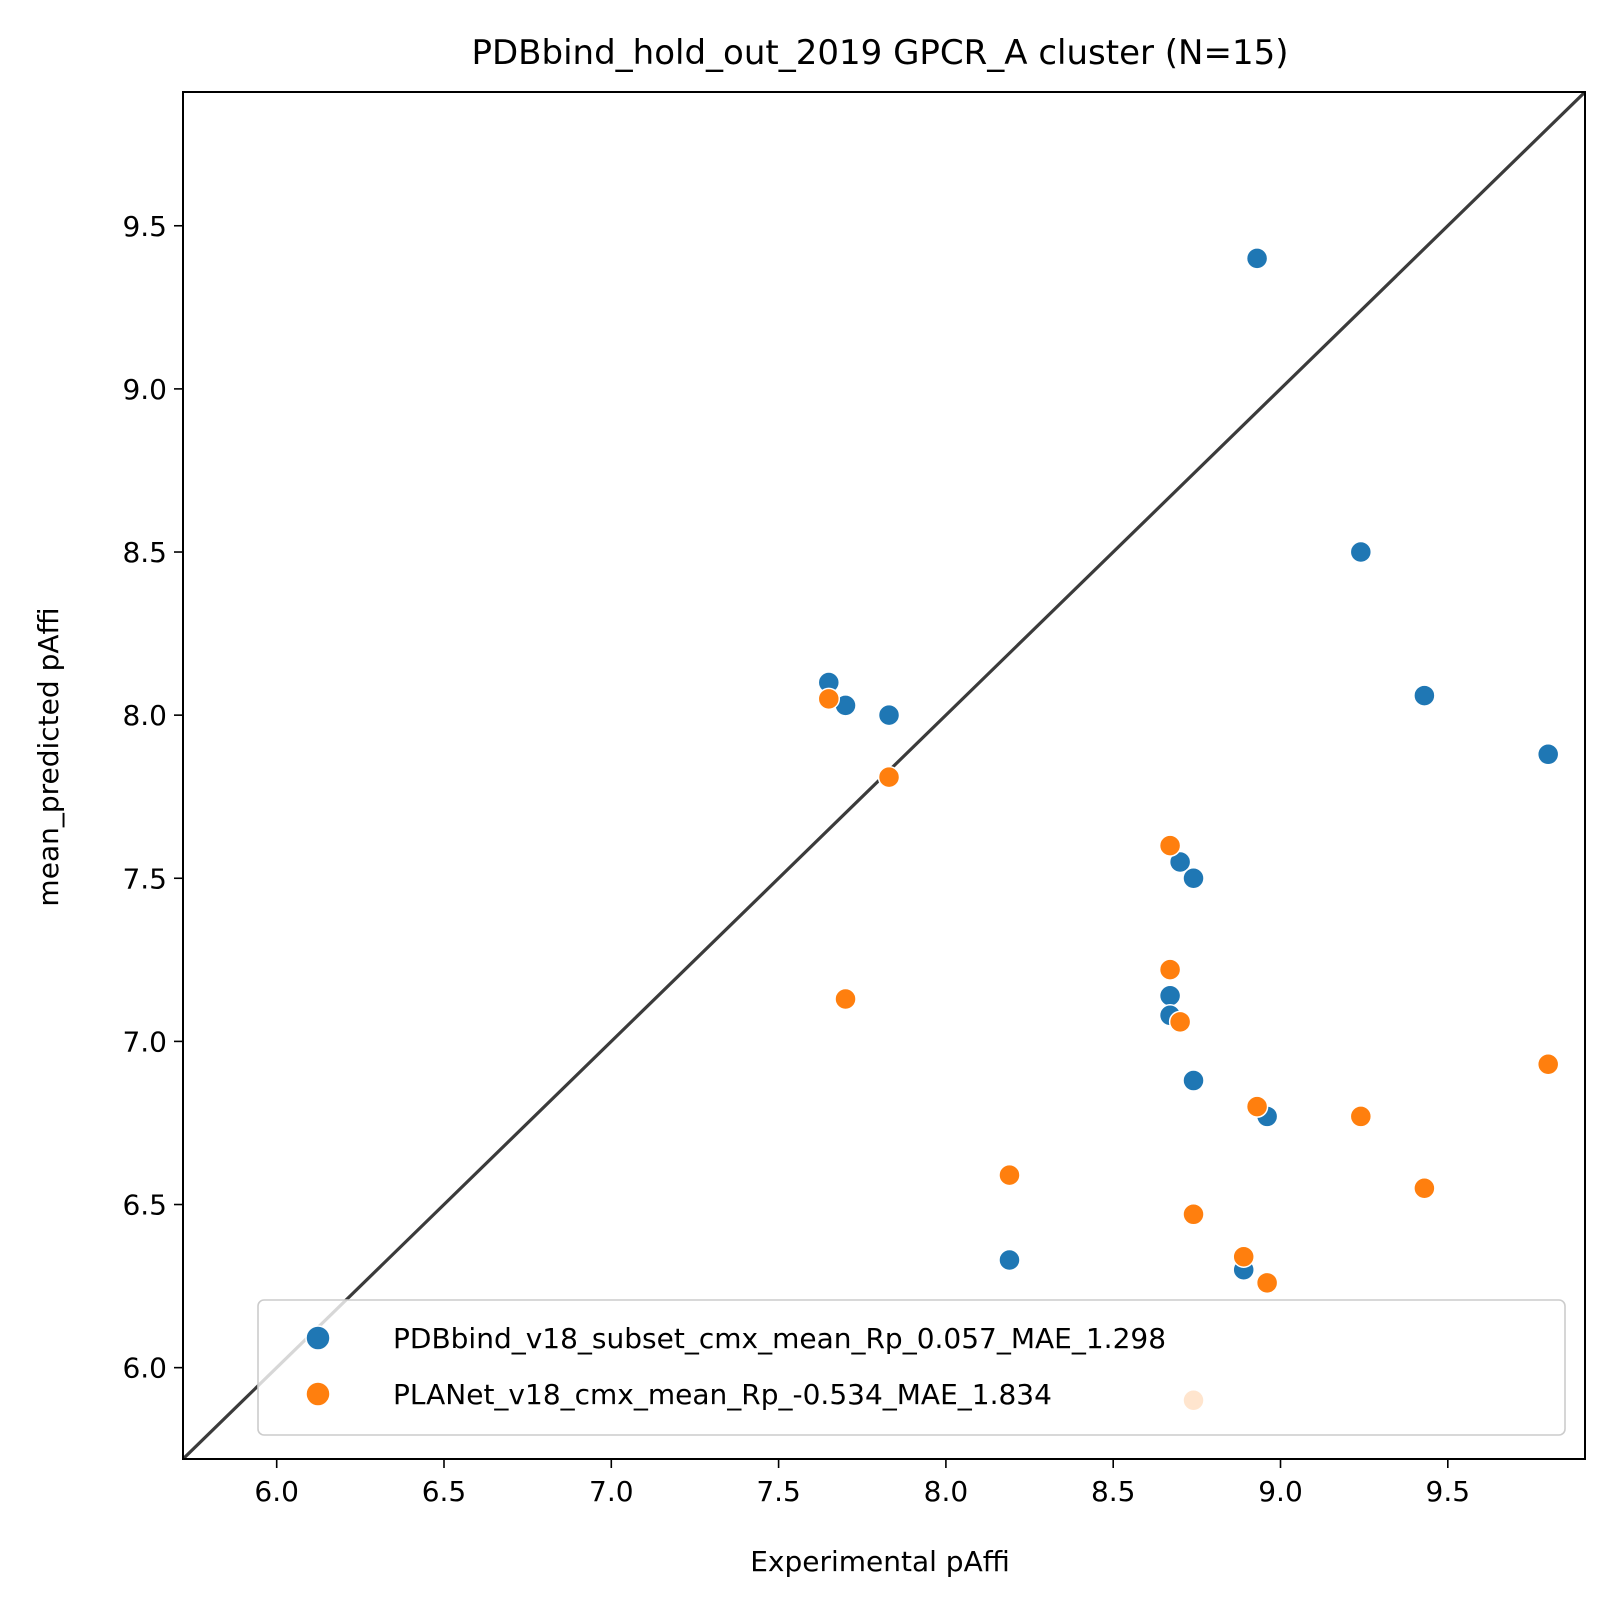  What do you see at coordinates (778, 1491) in the screenshot?
I see `x-tick-label: 7.5` at bounding box center [778, 1491].